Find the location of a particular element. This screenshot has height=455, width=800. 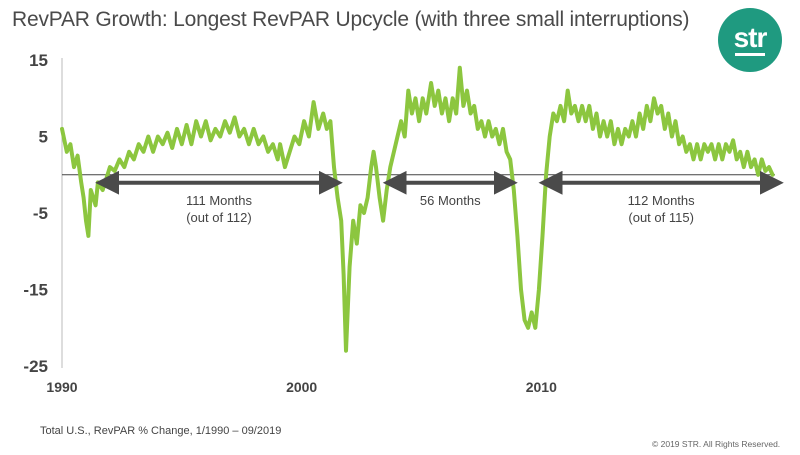

y-tick-label: -25 is located at coordinates (35, 366).